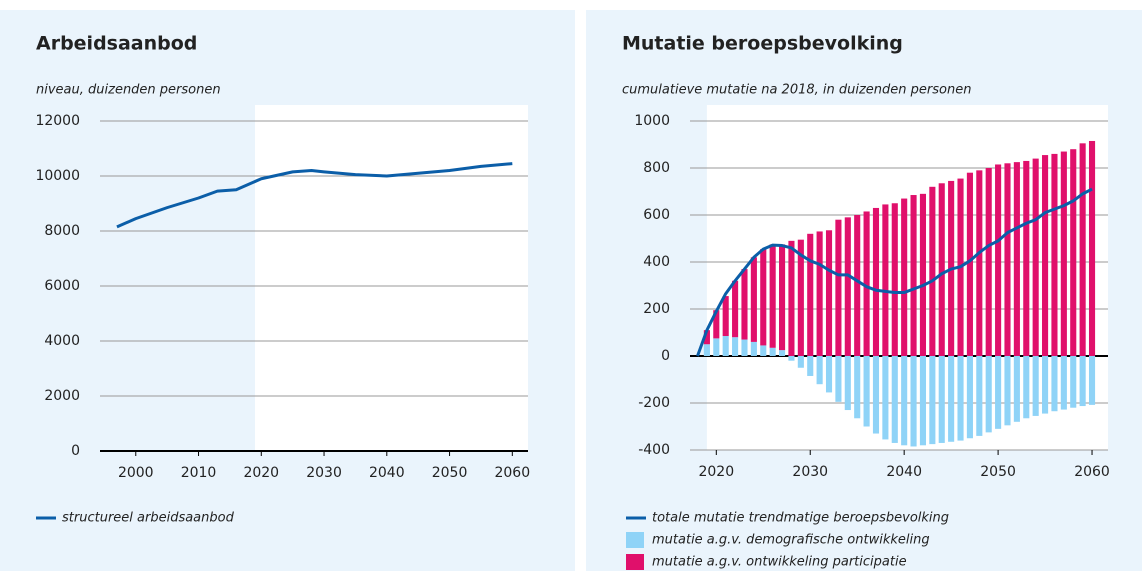 Image resolution: width=1142 pixels, height=571 pixels. I want to click on y-tick-label: 4000, so click(62, 341).